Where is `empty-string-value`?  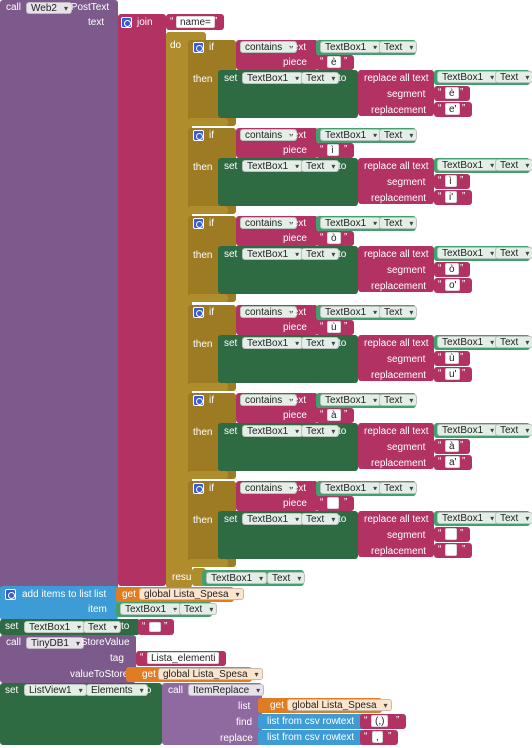 empty-string-value is located at coordinates (155, 627).